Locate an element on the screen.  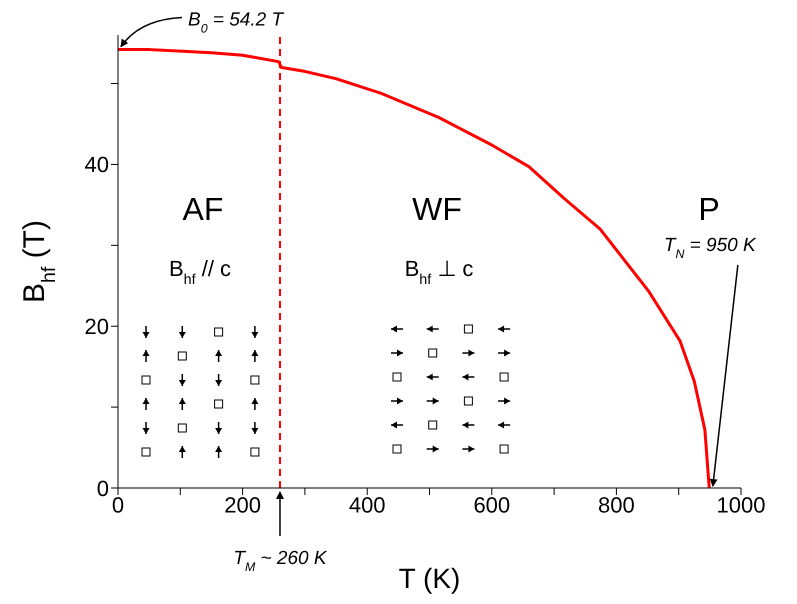
x-axis-title: T (K) is located at coordinates (429, 578).